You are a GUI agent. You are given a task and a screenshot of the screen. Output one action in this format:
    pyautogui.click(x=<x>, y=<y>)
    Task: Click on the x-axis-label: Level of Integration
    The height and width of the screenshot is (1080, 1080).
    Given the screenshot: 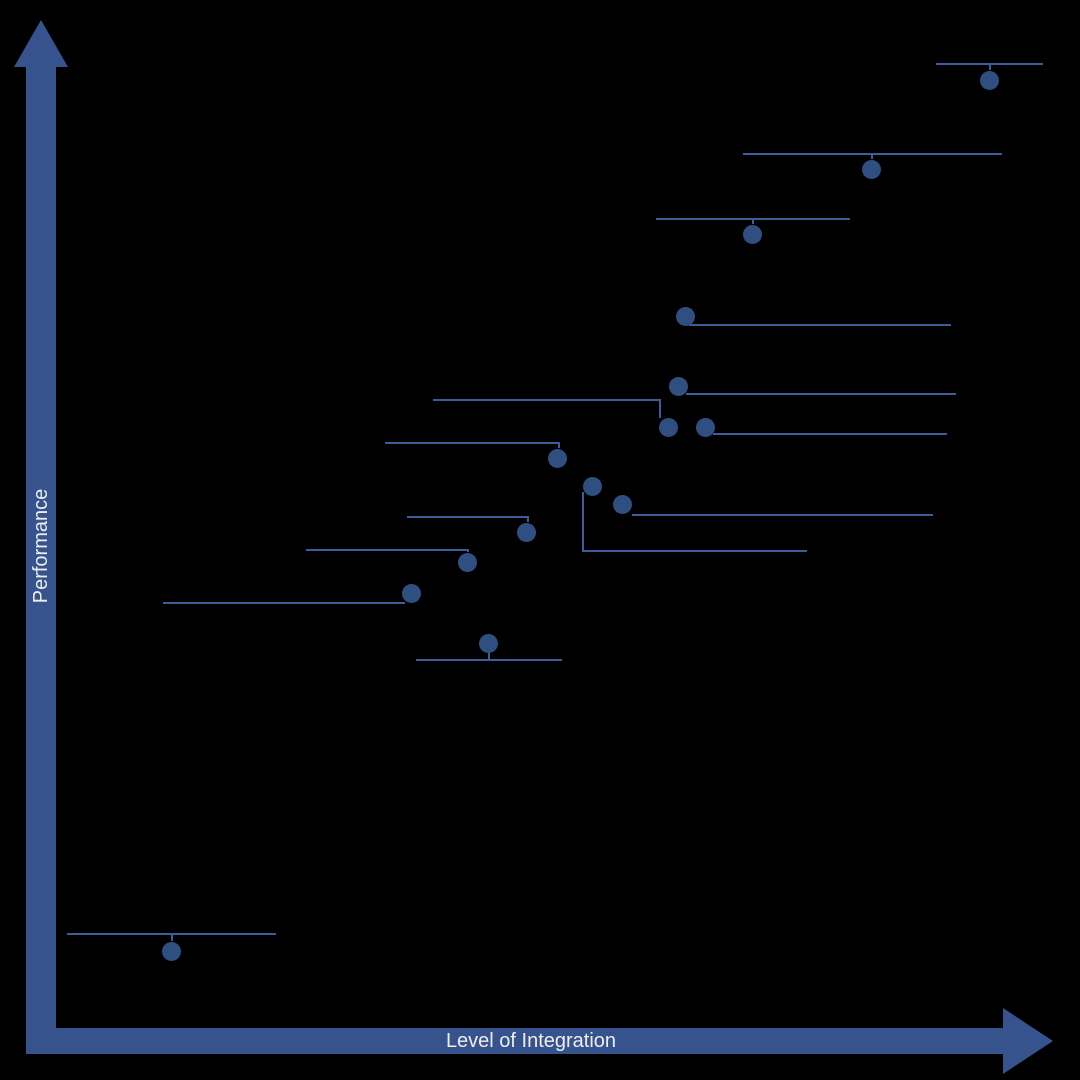 What is the action you would take?
    pyautogui.click(x=531, y=1041)
    